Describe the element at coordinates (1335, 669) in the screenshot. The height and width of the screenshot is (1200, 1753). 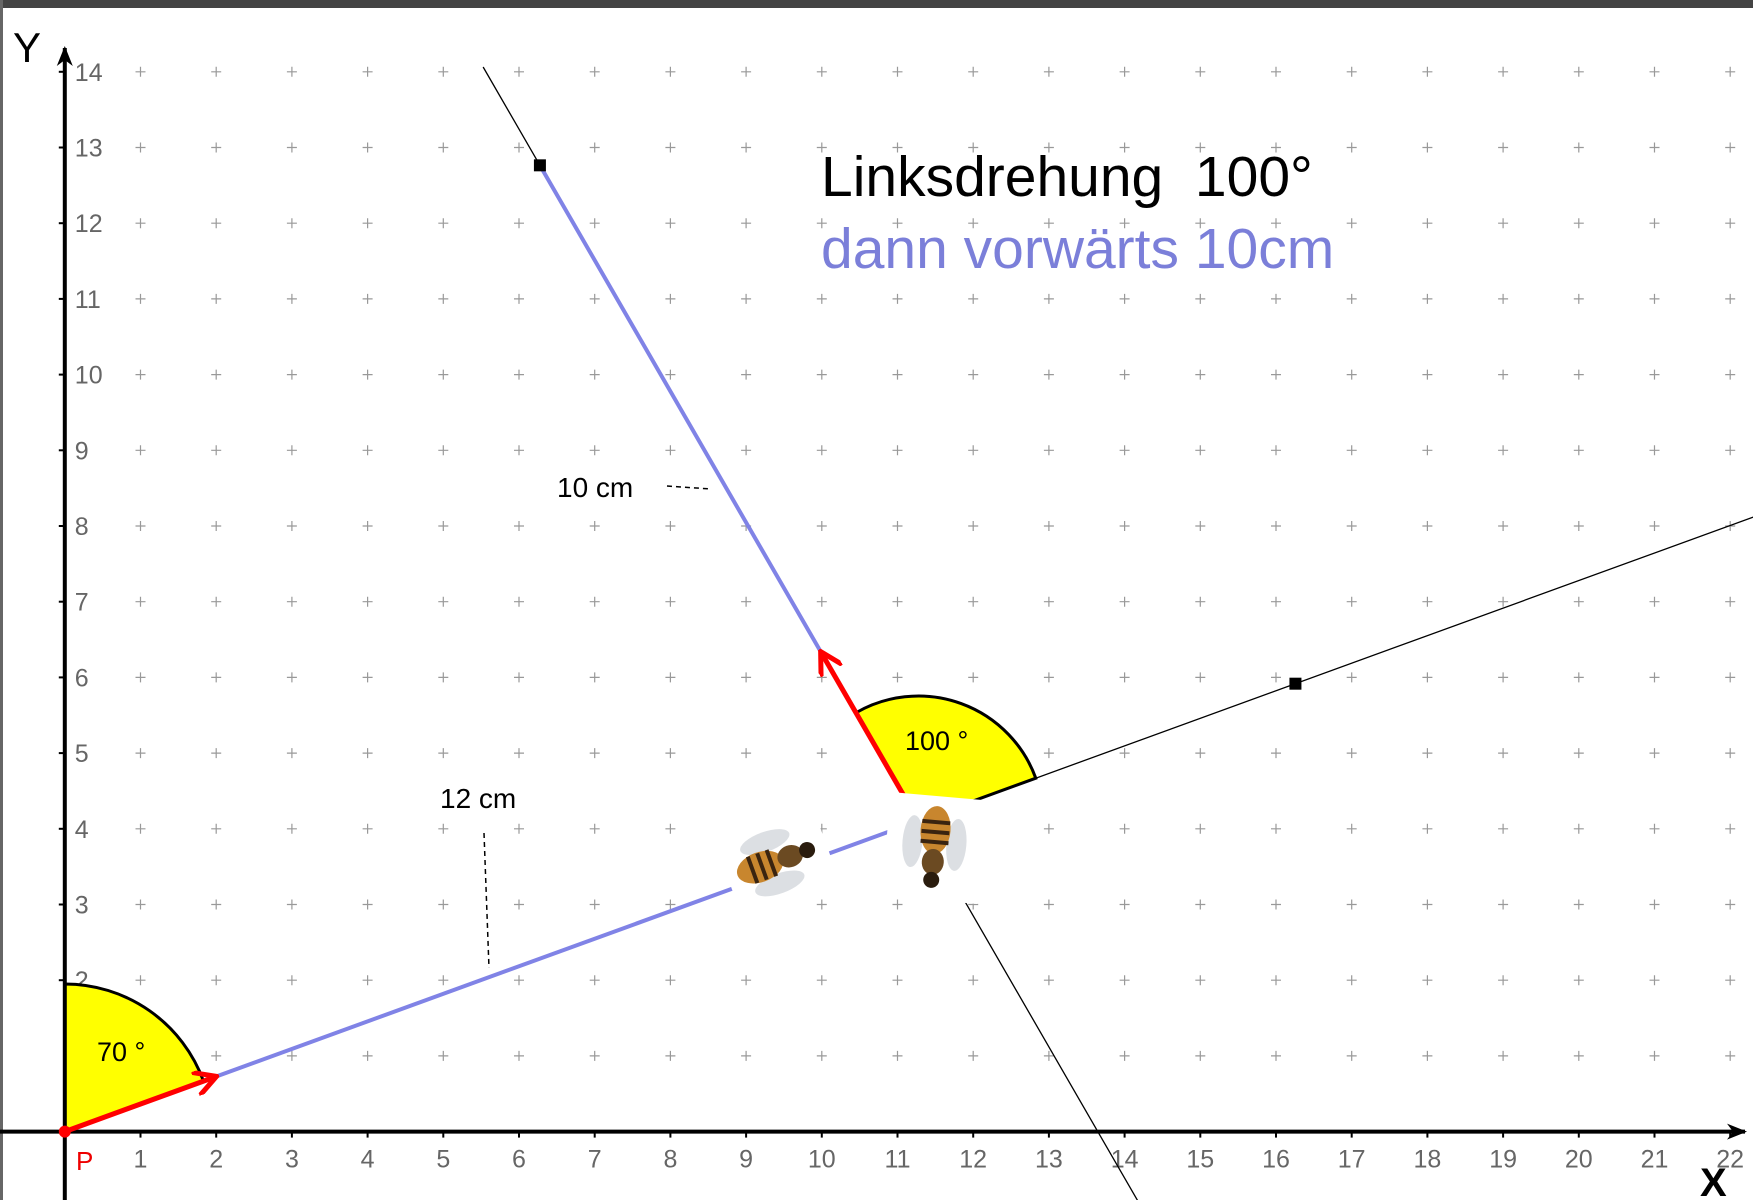
I see `ray` at that location.